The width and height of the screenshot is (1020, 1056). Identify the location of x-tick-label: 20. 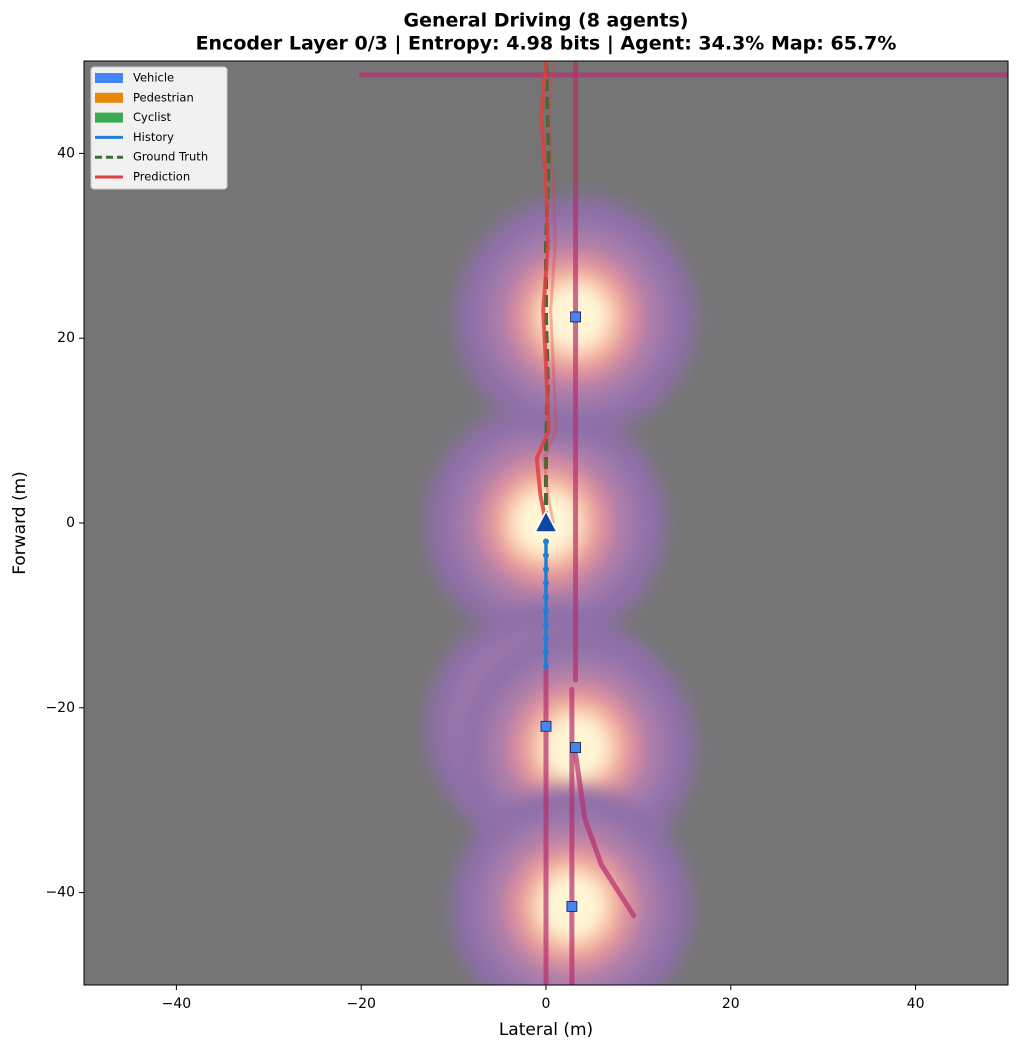
(731, 1004).